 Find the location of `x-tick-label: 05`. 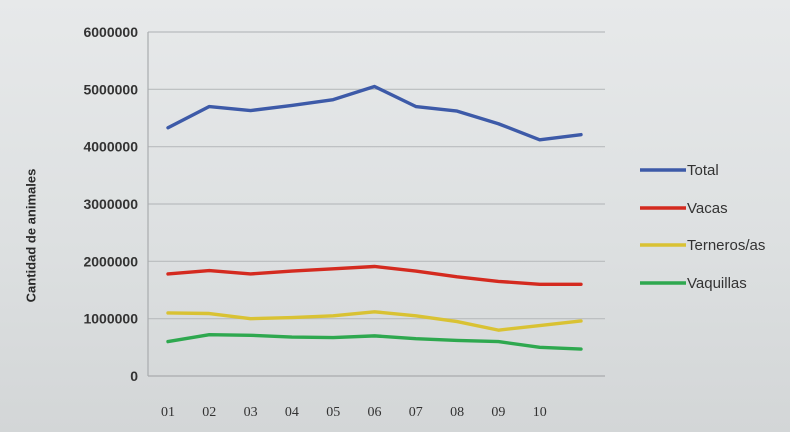

x-tick-label: 05 is located at coordinates (333, 412).